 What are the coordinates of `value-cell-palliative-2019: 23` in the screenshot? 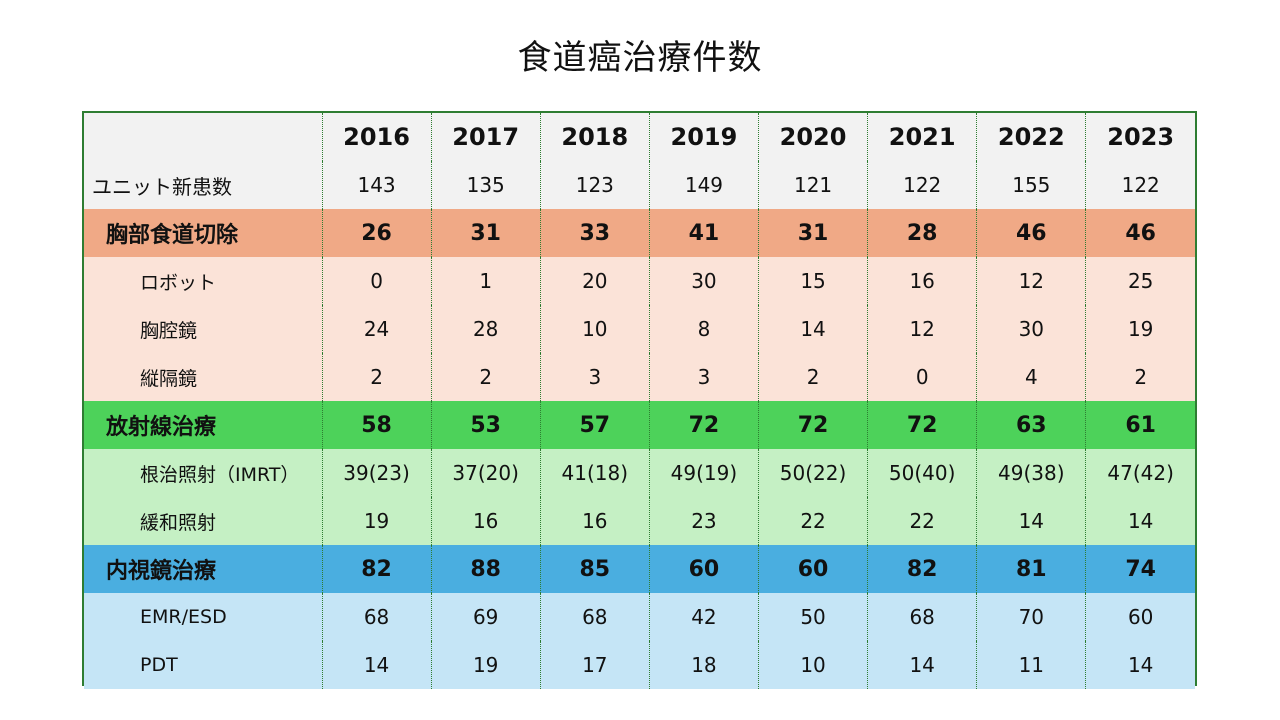 It's located at (703, 521).